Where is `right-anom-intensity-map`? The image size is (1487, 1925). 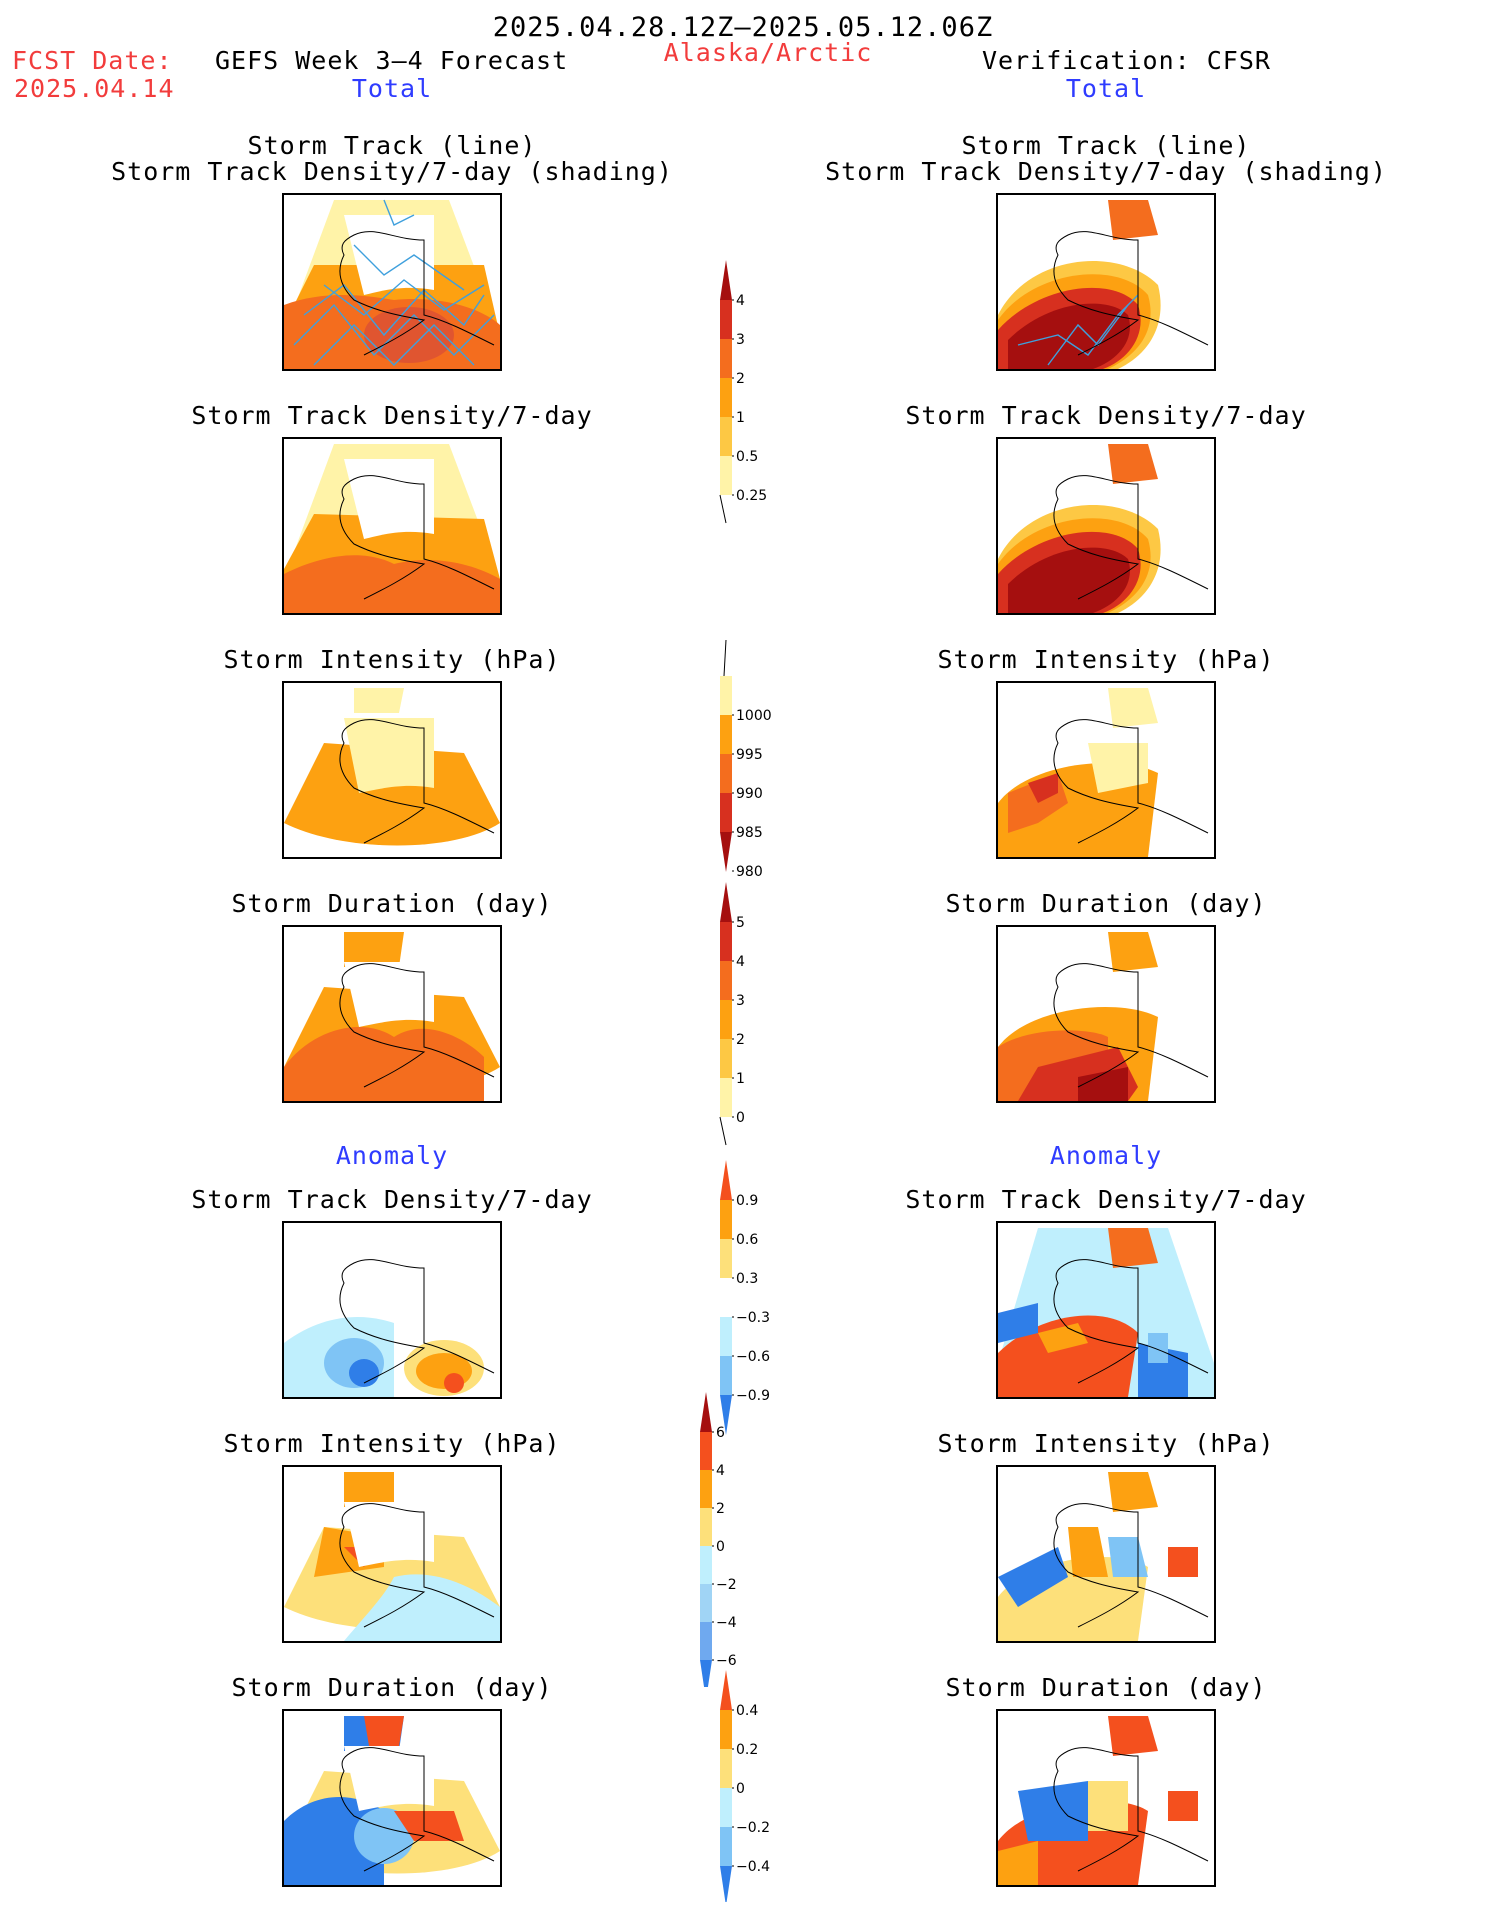
right-anom-intensity-map is located at coordinates (1106, 1554).